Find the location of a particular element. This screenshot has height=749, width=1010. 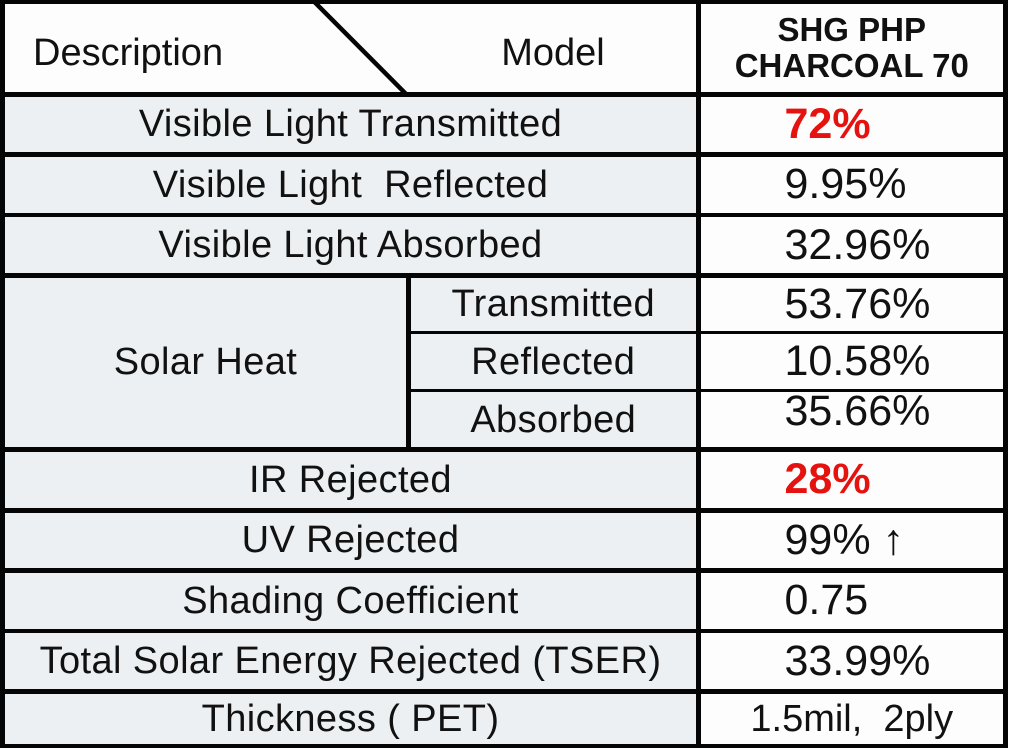

value-cell: 53.76% is located at coordinates (851, 304).